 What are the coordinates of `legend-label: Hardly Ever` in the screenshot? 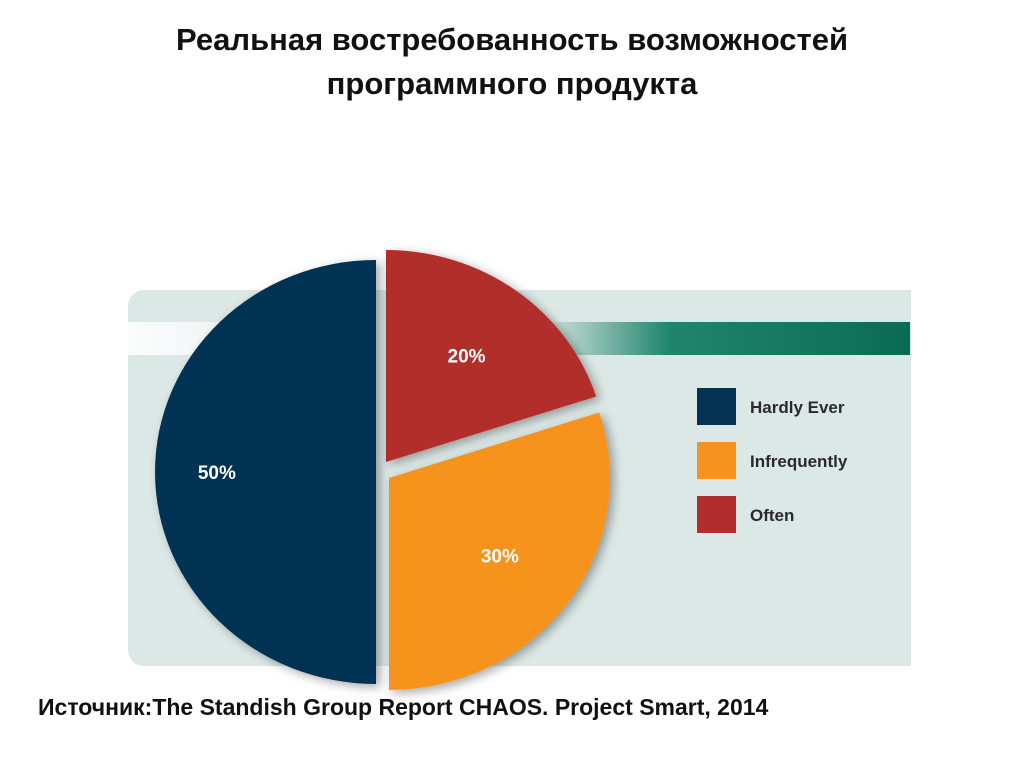 It's located at (797, 407).